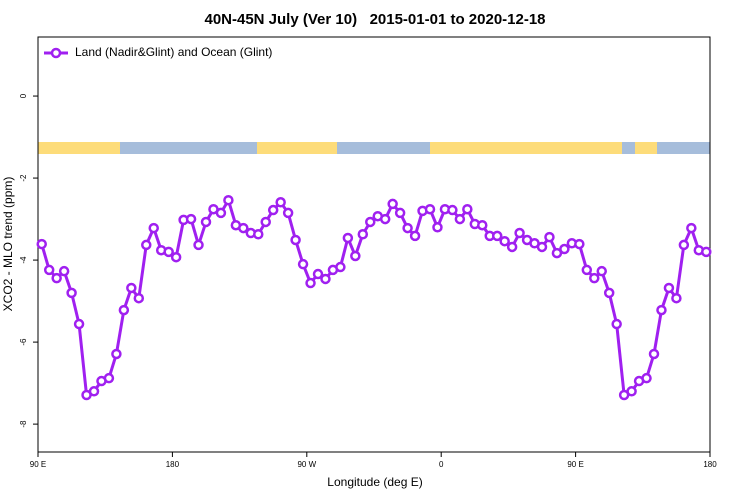  Describe the element at coordinates (23, 424) in the screenshot. I see `y-tick-label: -8` at that location.